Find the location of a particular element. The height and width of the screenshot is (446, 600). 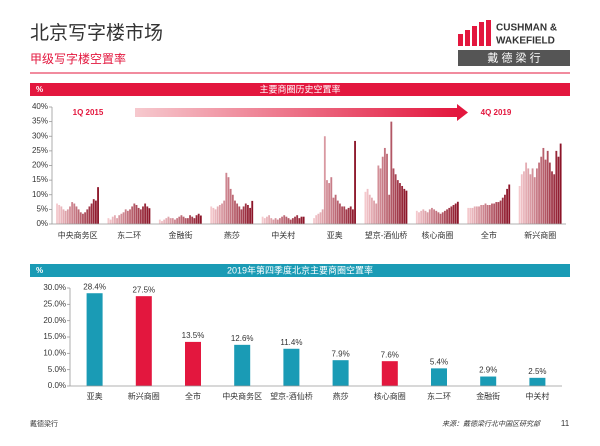

x-tick-label: 燕莎 is located at coordinates (232, 235).